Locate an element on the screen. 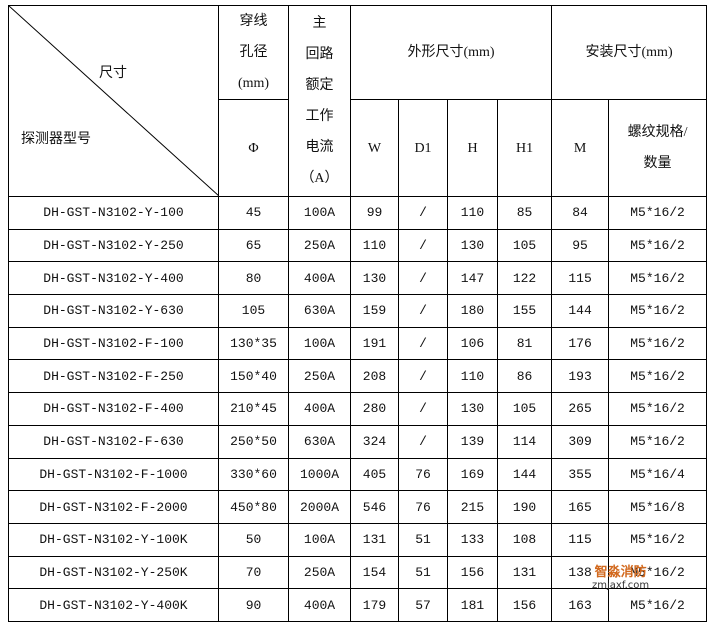 The height and width of the screenshot is (622, 713). watermark: 智淼消防 zmjaxf.com is located at coordinates (621, 578).